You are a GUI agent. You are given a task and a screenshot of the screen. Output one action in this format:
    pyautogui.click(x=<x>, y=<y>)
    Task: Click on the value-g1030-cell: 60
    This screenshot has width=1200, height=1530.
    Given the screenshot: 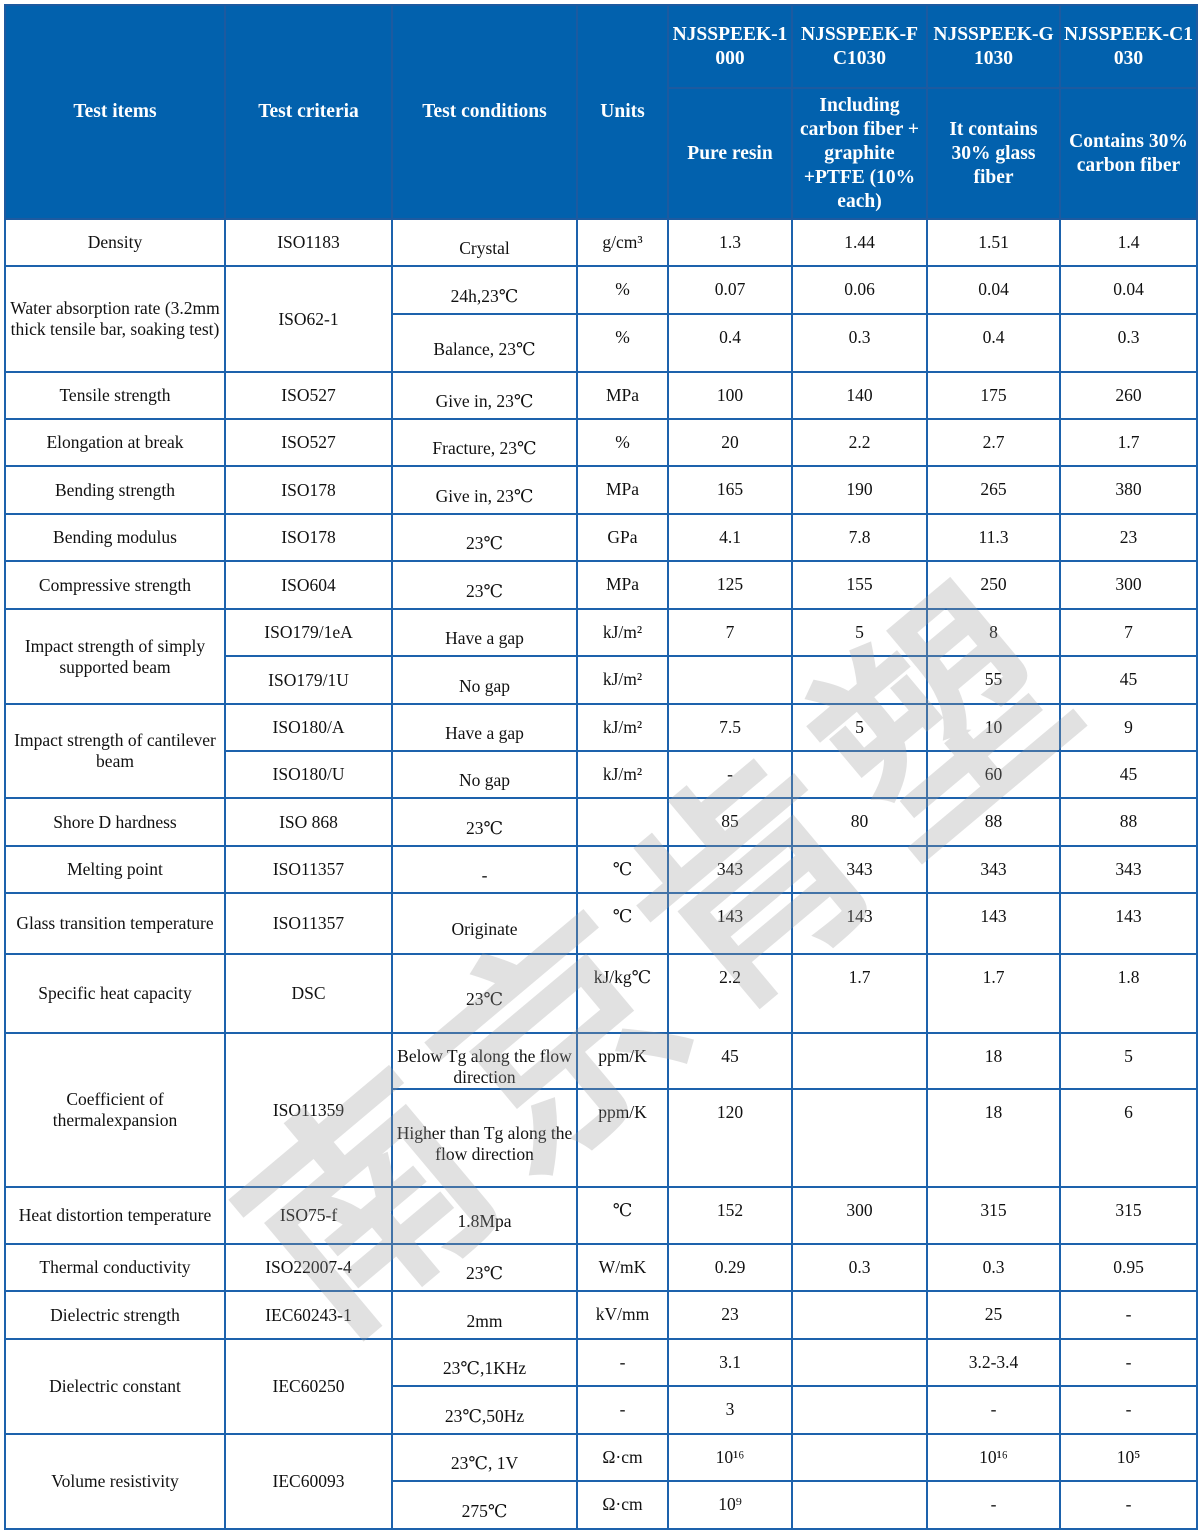 What is the action you would take?
    pyautogui.click(x=993, y=774)
    